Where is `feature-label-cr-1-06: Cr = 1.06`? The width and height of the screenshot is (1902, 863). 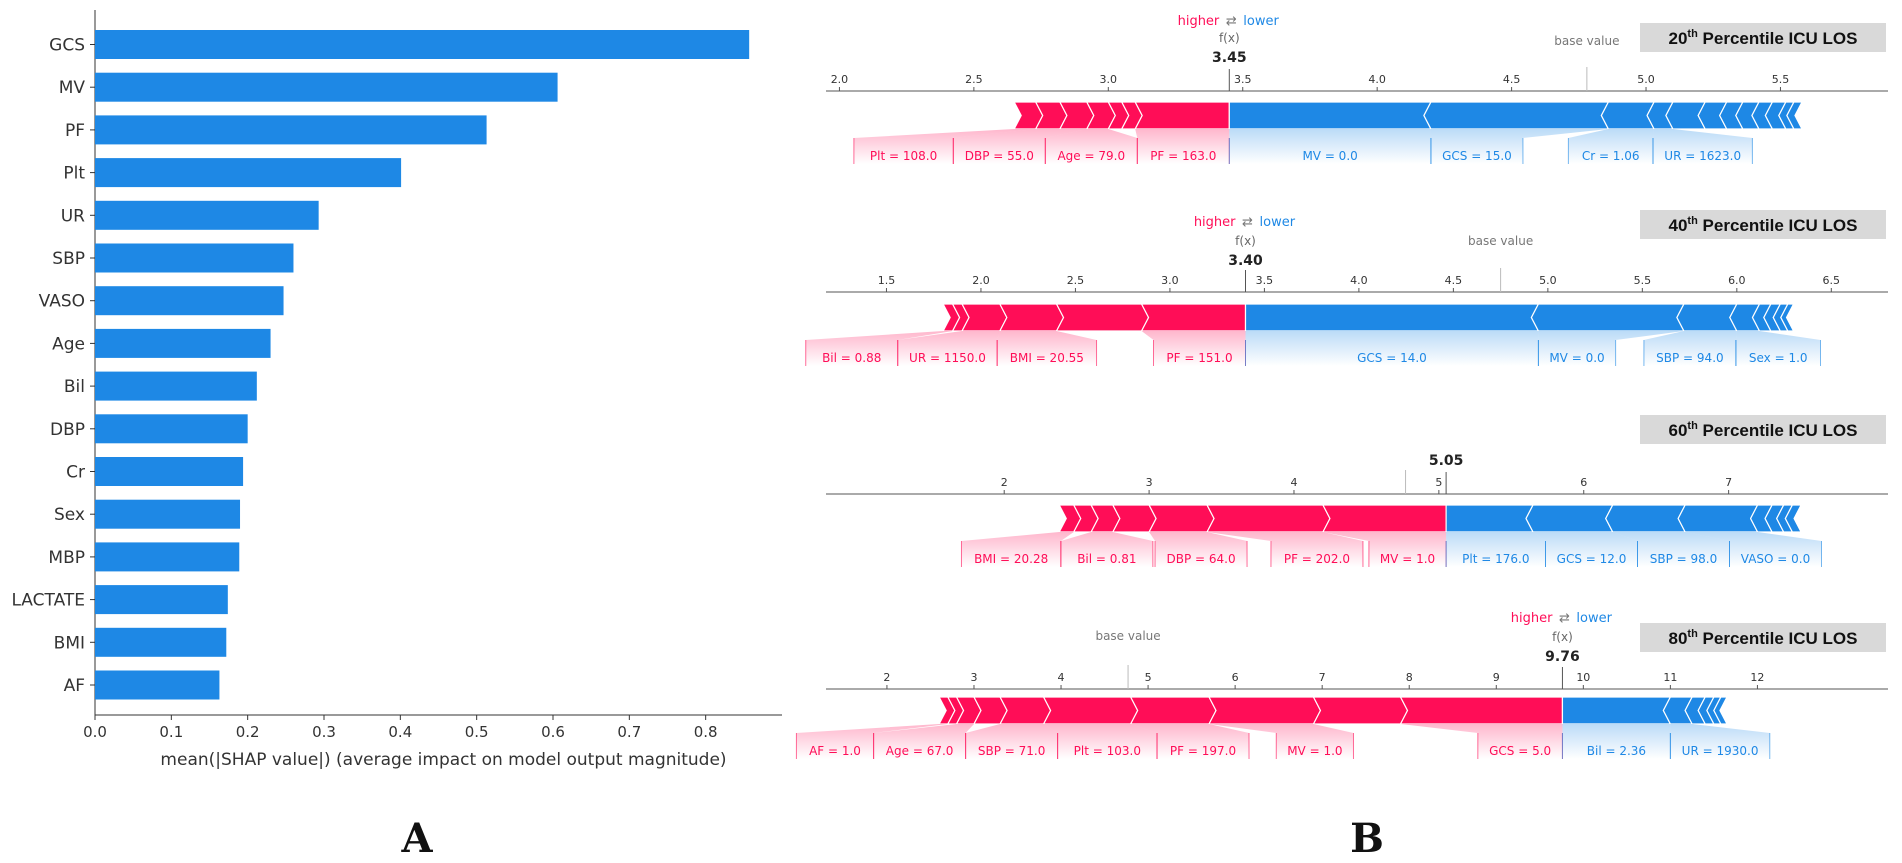
feature-label-cr-1-06: Cr = 1.06 is located at coordinates (1611, 146).